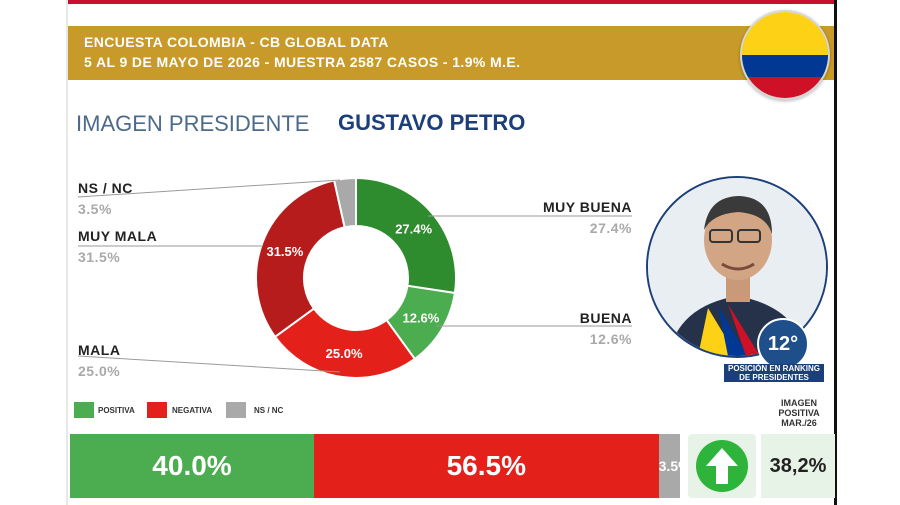 The height and width of the screenshot is (505, 900). What do you see at coordinates (798, 466) in the screenshot?
I see `previous-positive-value: 38,2%` at bounding box center [798, 466].